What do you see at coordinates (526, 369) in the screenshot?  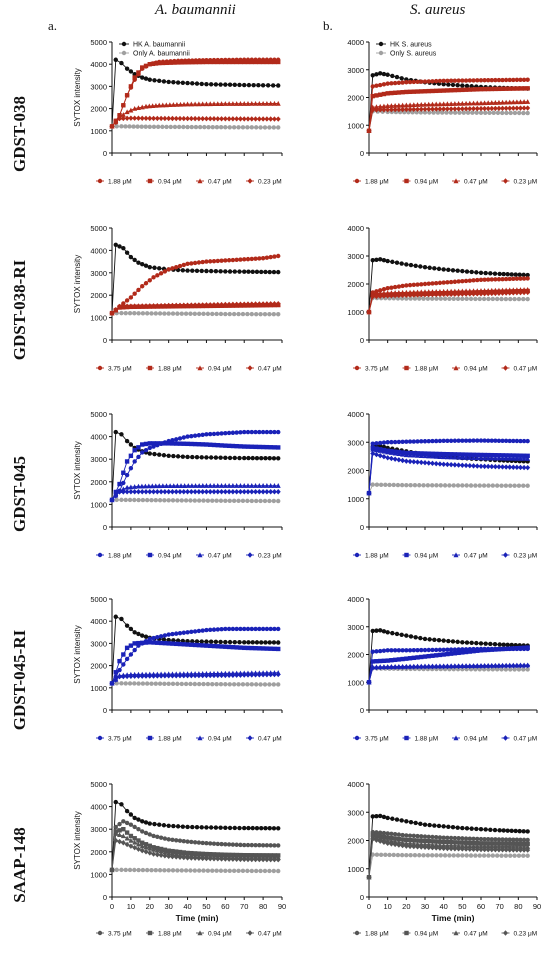 I see `legend-label: 0.47 μM` at bounding box center [526, 369].